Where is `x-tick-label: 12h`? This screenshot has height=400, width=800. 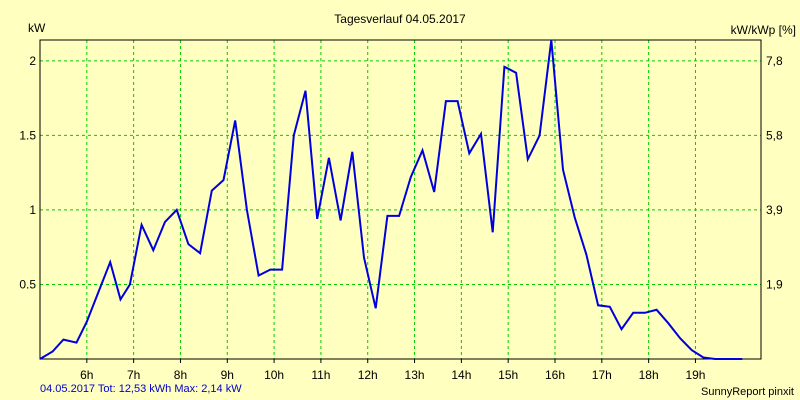 x-tick-label: 12h is located at coordinates (368, 375).